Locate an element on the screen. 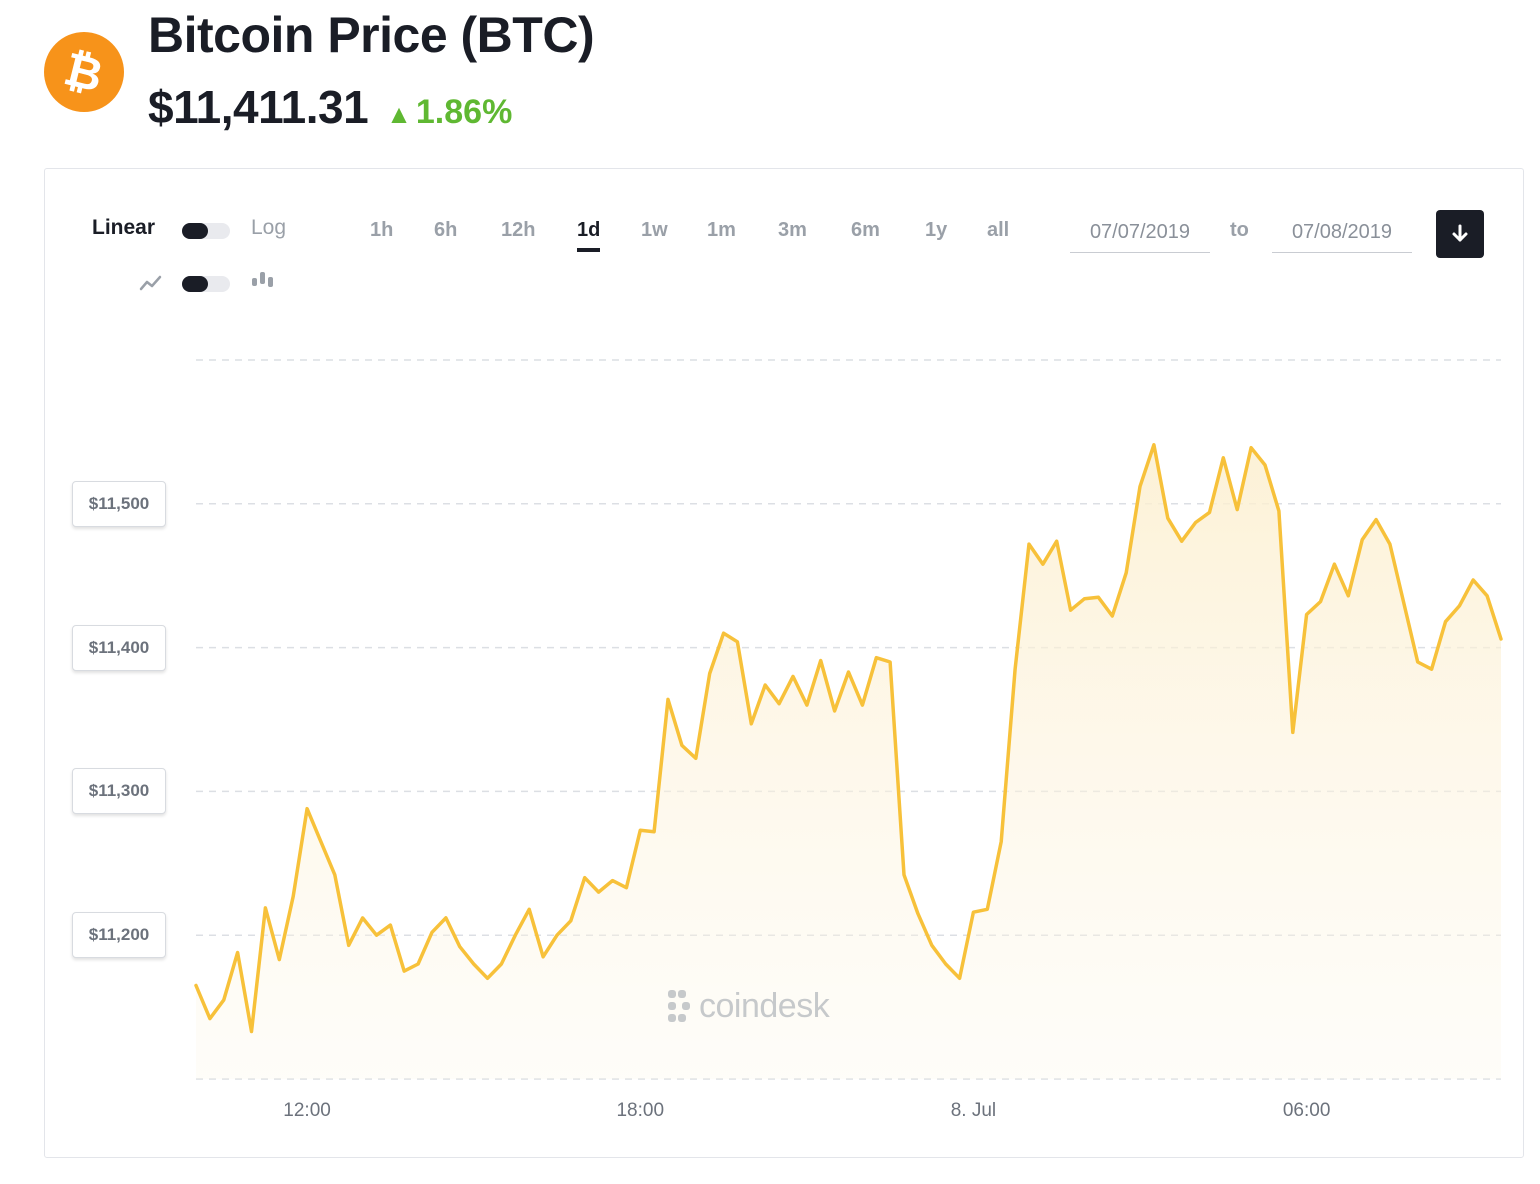  current-price: $11,411.31 is located at coordinates (258, 107).